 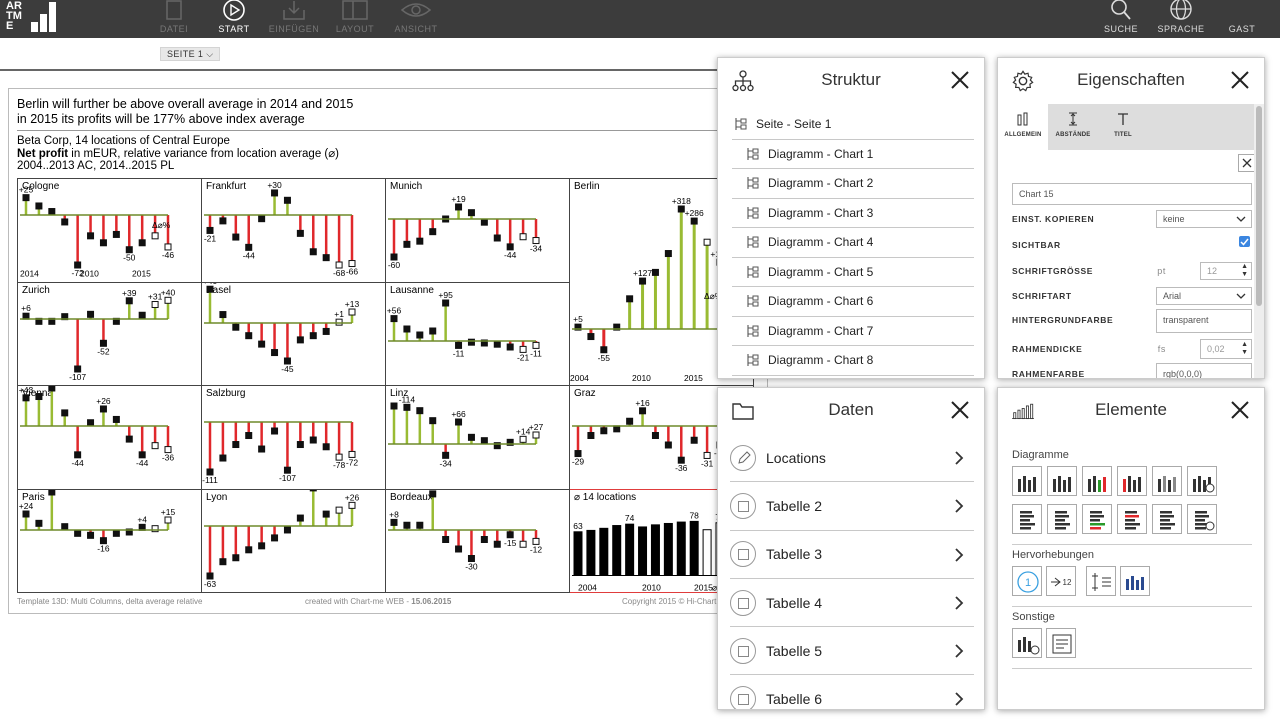 I want to click on chart-cell: Frankfurt -21 -44 +30 -68 -66, so click(x=293, y=230).